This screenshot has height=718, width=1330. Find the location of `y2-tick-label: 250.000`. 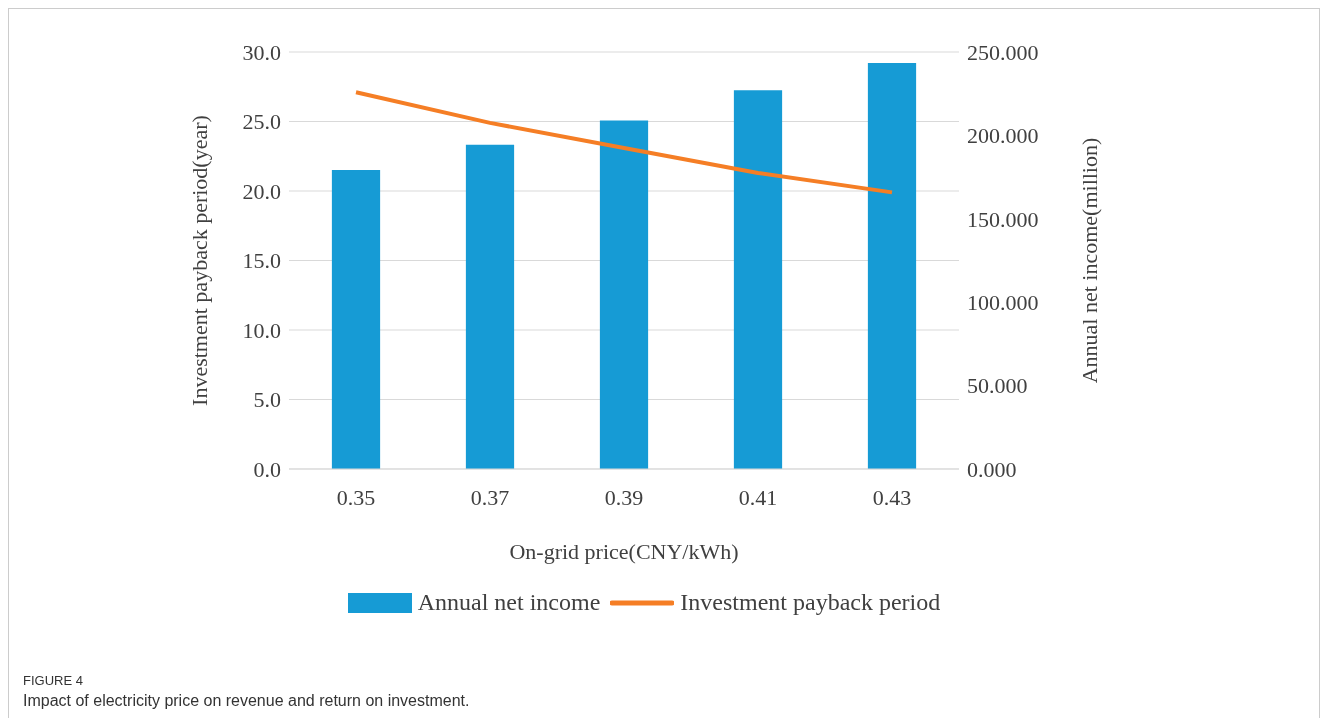

y2-tick-label: 250.000 is located at coordinates (1003, 52).